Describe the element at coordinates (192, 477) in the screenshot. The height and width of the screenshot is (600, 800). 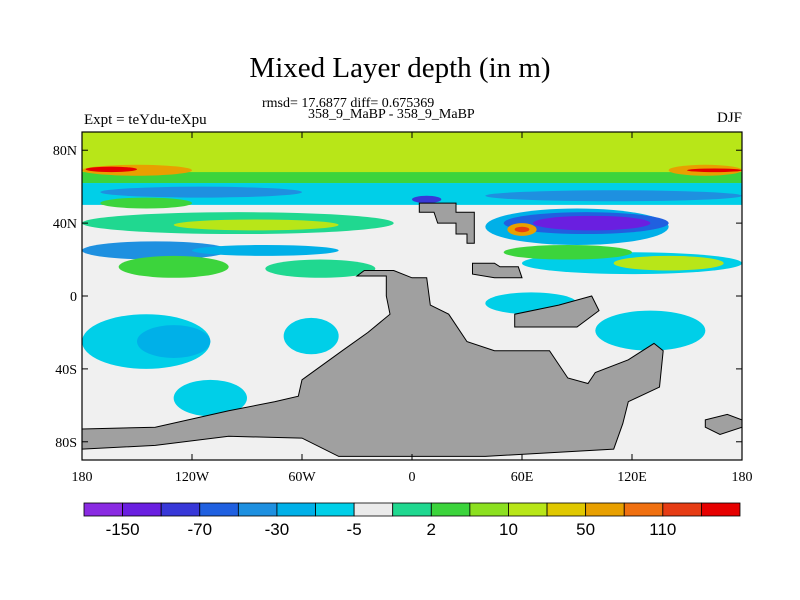
I see `x-tick-label: 120W` at that location.